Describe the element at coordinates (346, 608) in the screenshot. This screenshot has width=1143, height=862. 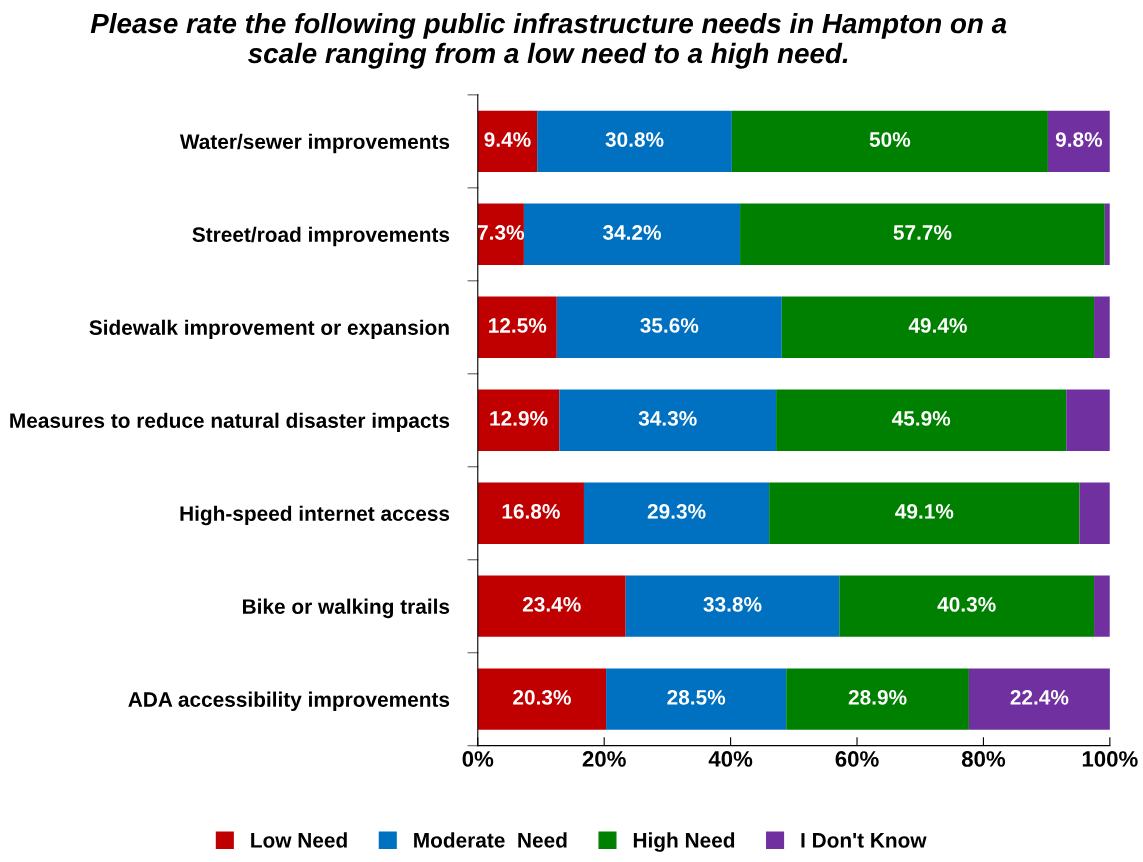
I see `y-tick-label: Bike or walking trails` at that location.